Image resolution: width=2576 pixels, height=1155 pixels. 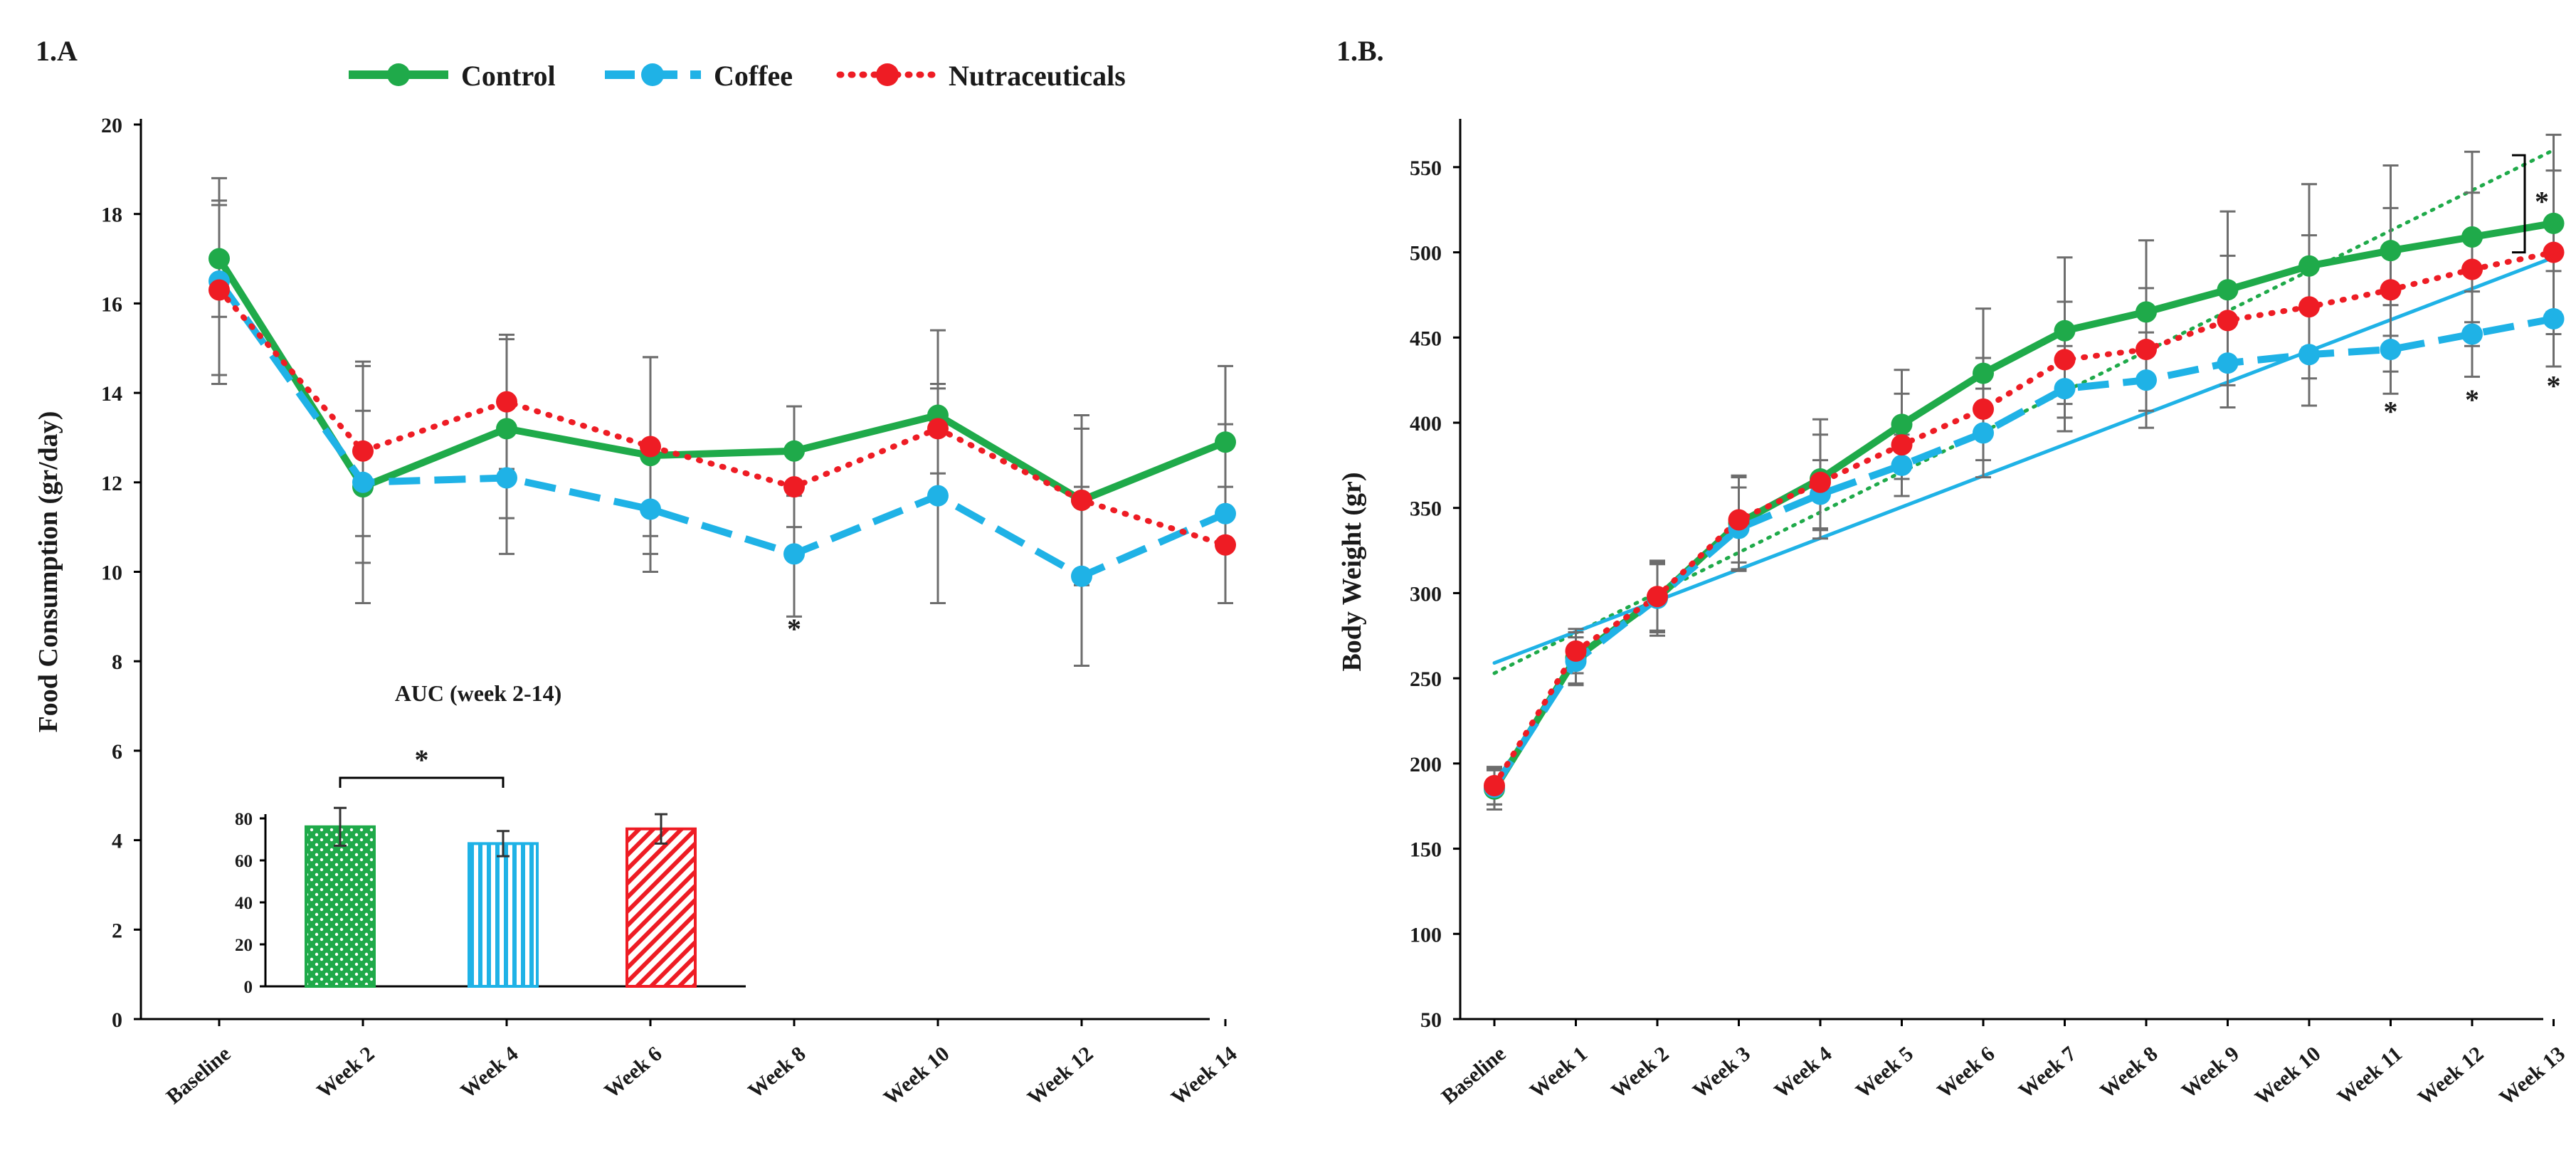 What do you see at coordinates (244, 903) in the screenshot?
I see `inset-y-tick-label: 40` at bounding box center [244, 903].